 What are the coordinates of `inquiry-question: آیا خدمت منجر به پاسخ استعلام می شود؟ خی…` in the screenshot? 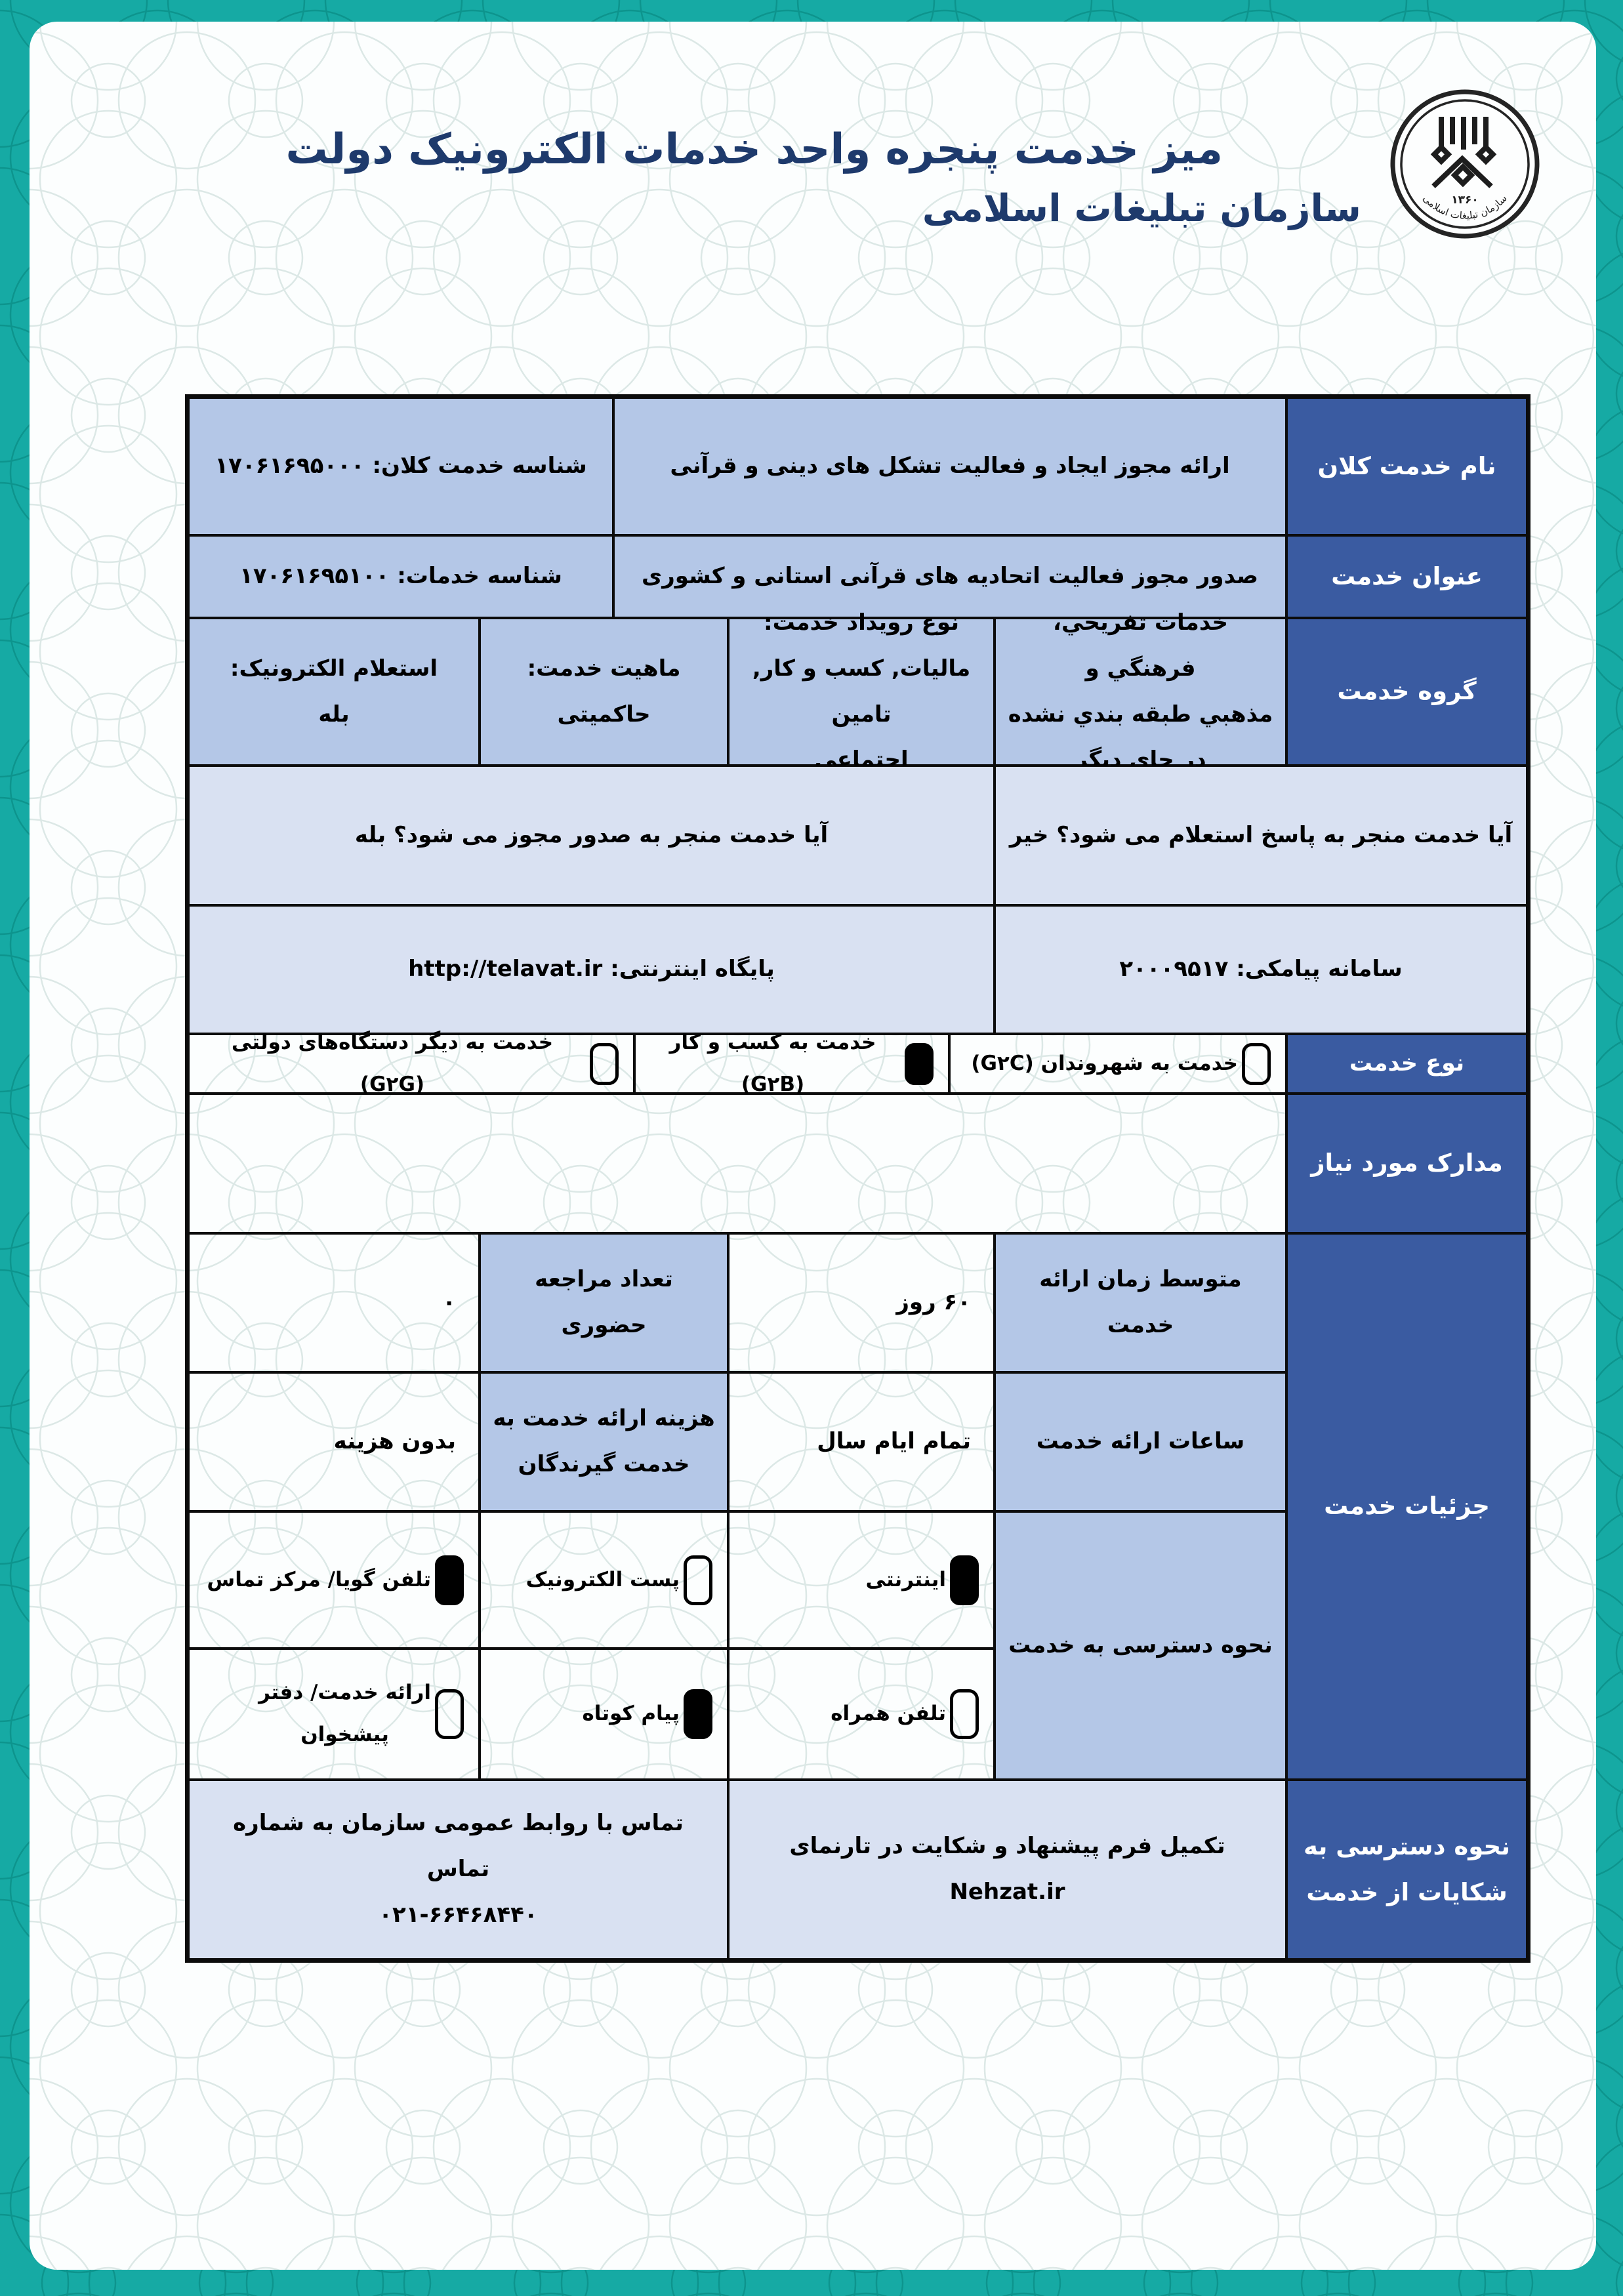 It's located at (1261, 836).